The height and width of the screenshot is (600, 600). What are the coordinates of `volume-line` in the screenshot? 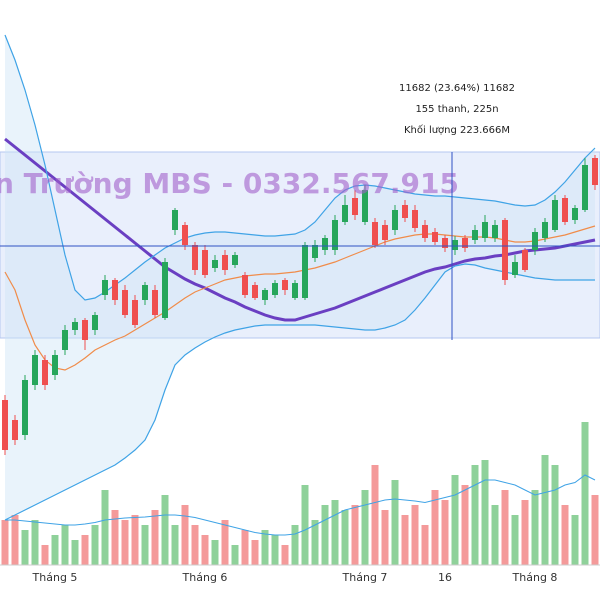 It's located at (300, 505).